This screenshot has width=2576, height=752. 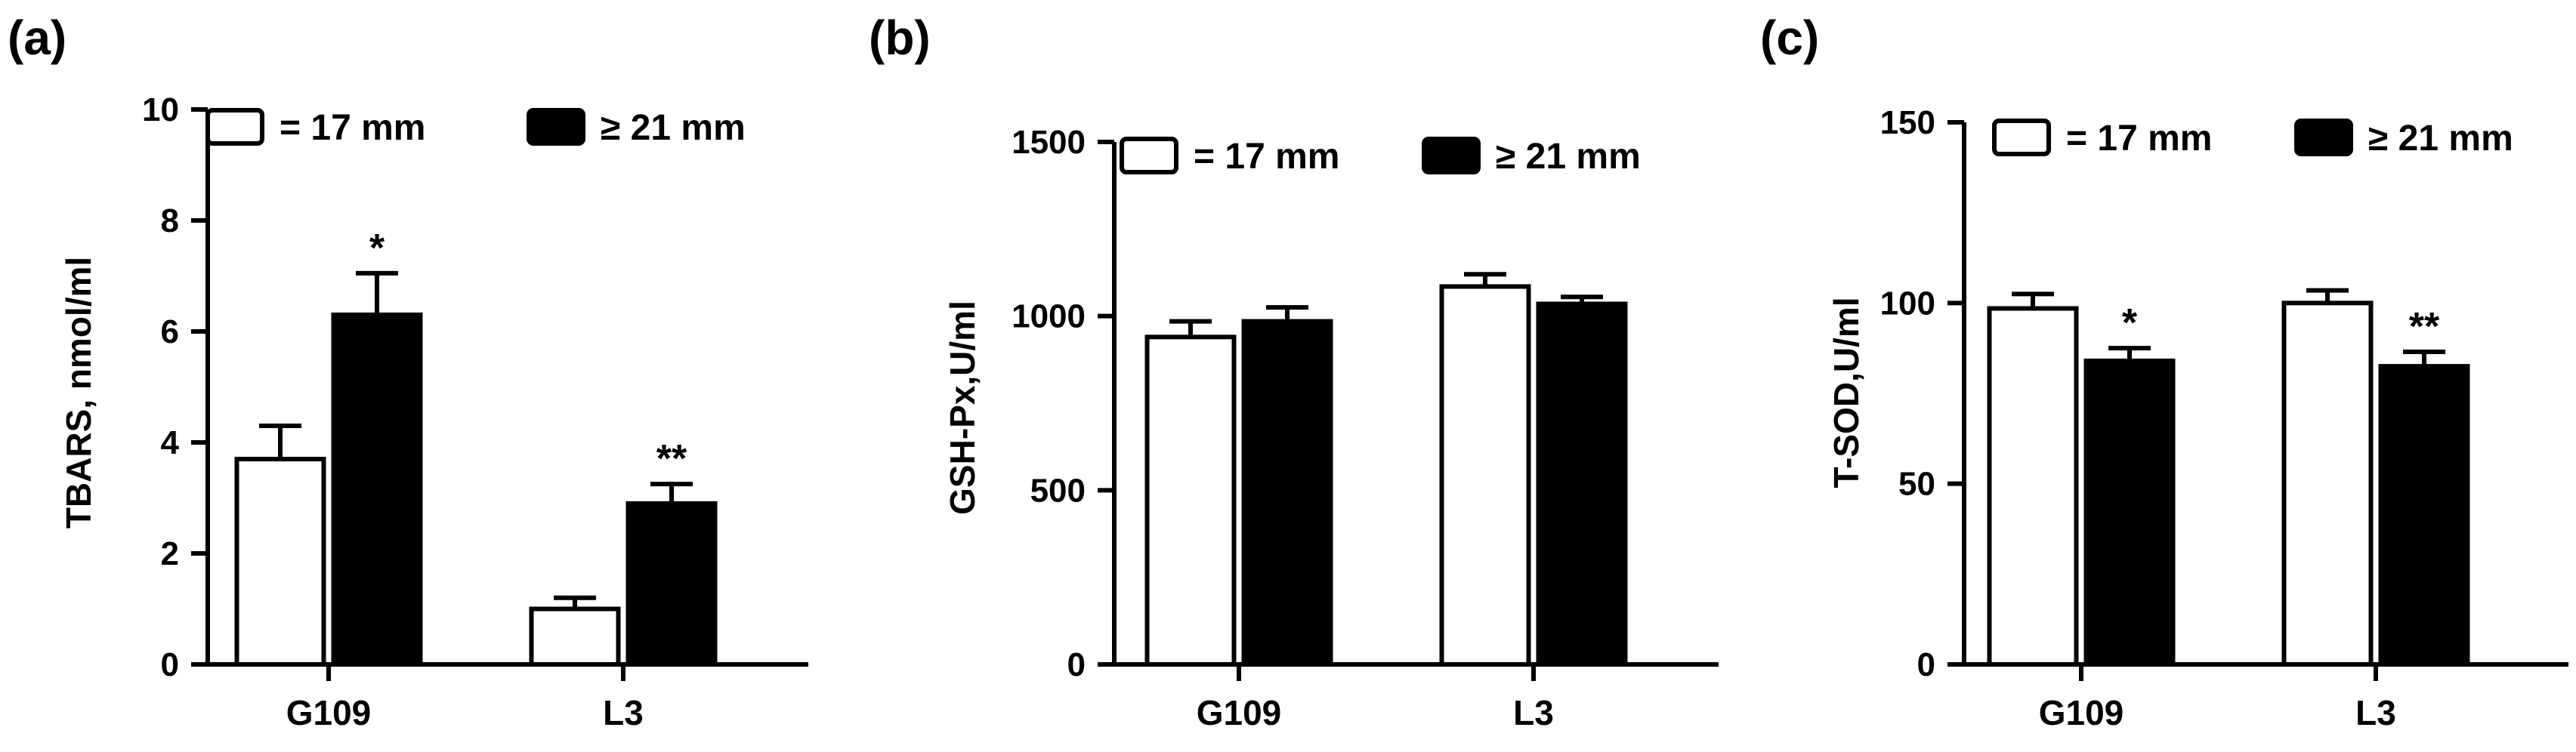 I want to click on y-tick-label: 8, so click(x=170, y=220).